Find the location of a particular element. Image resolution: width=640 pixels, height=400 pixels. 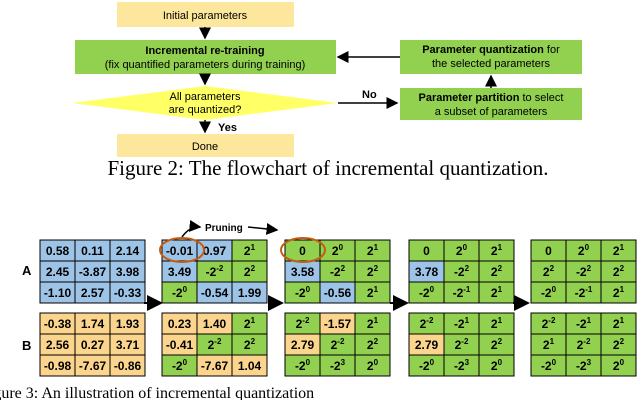

matrix-cell-value: -0.86 is located at coordinates (128, 366).